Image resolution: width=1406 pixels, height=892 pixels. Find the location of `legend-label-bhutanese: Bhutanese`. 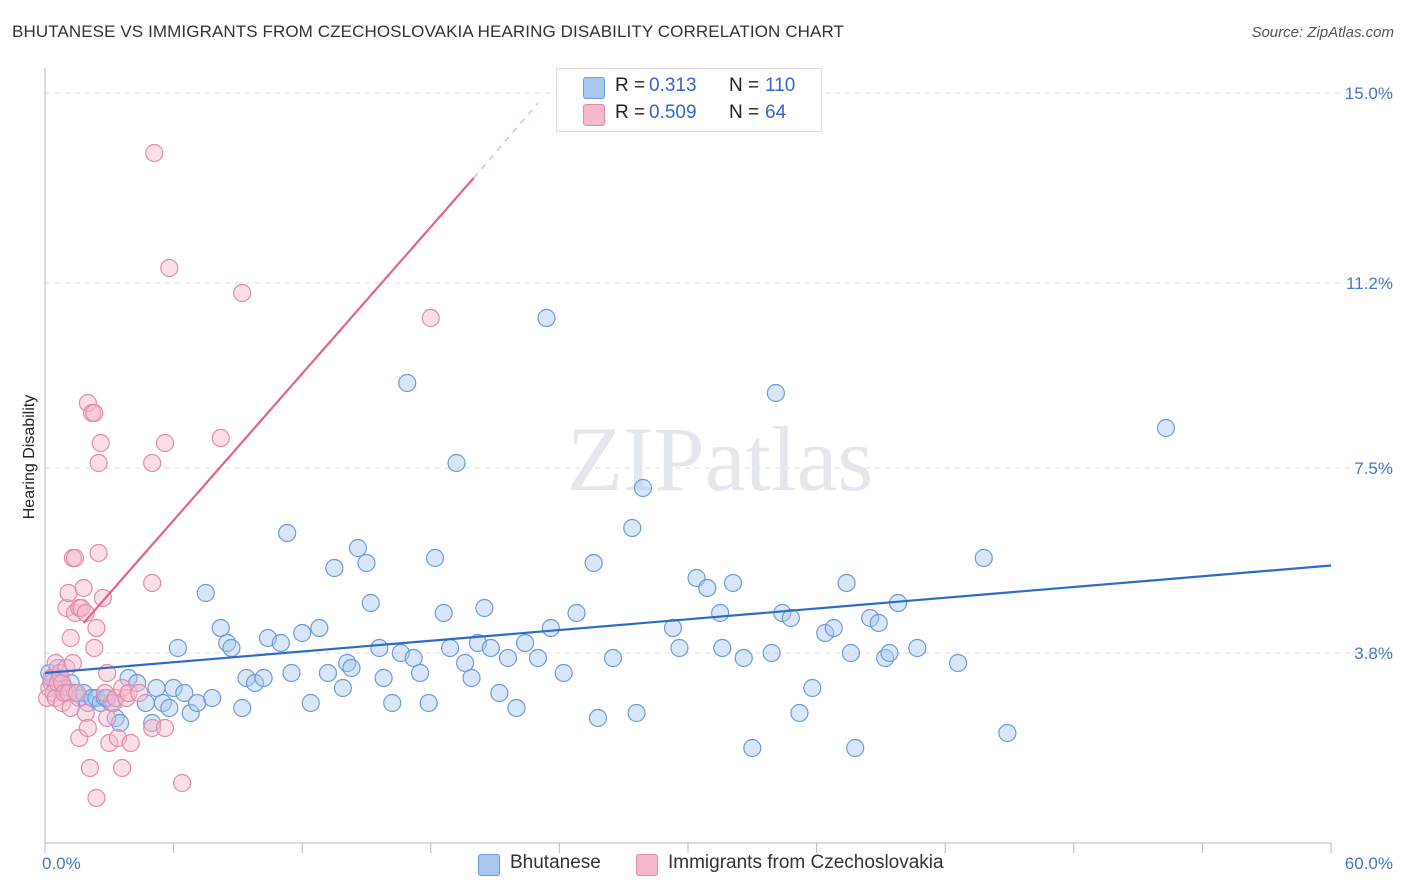

legend-label-bhutanese: Bhutanese is located at coordinates (555, 862).